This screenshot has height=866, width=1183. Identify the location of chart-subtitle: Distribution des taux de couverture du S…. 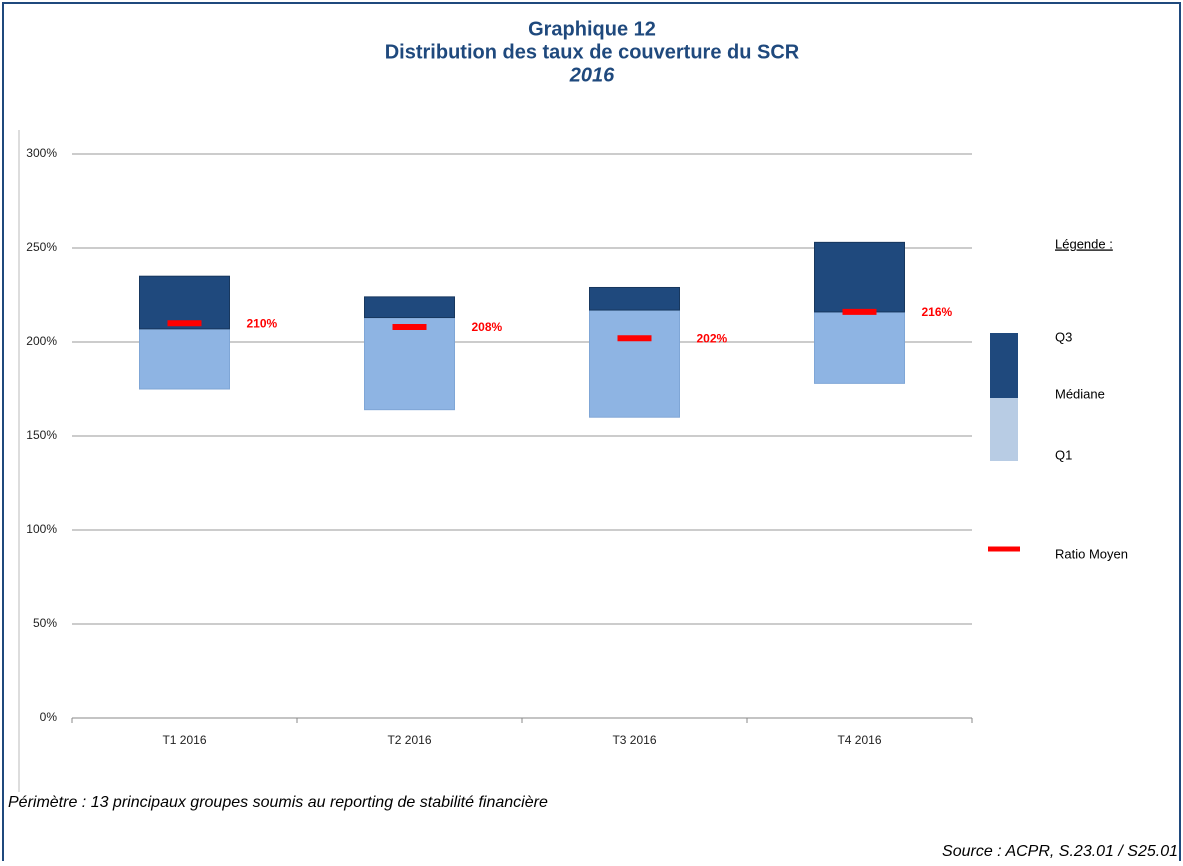
(592, 52).